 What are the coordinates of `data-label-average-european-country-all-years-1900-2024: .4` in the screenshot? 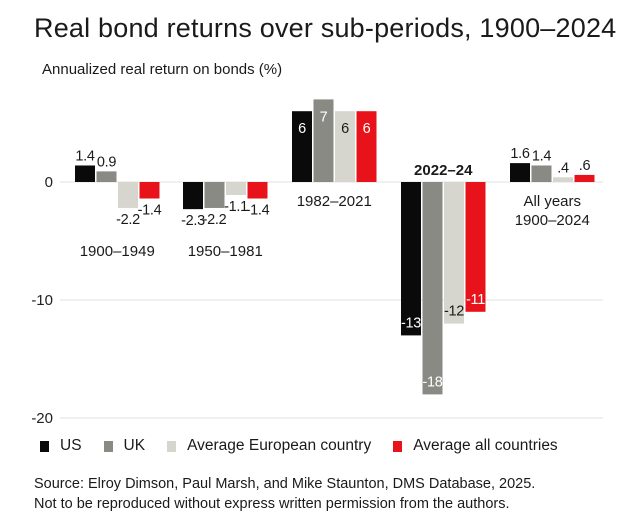 It's located at (563, 168).